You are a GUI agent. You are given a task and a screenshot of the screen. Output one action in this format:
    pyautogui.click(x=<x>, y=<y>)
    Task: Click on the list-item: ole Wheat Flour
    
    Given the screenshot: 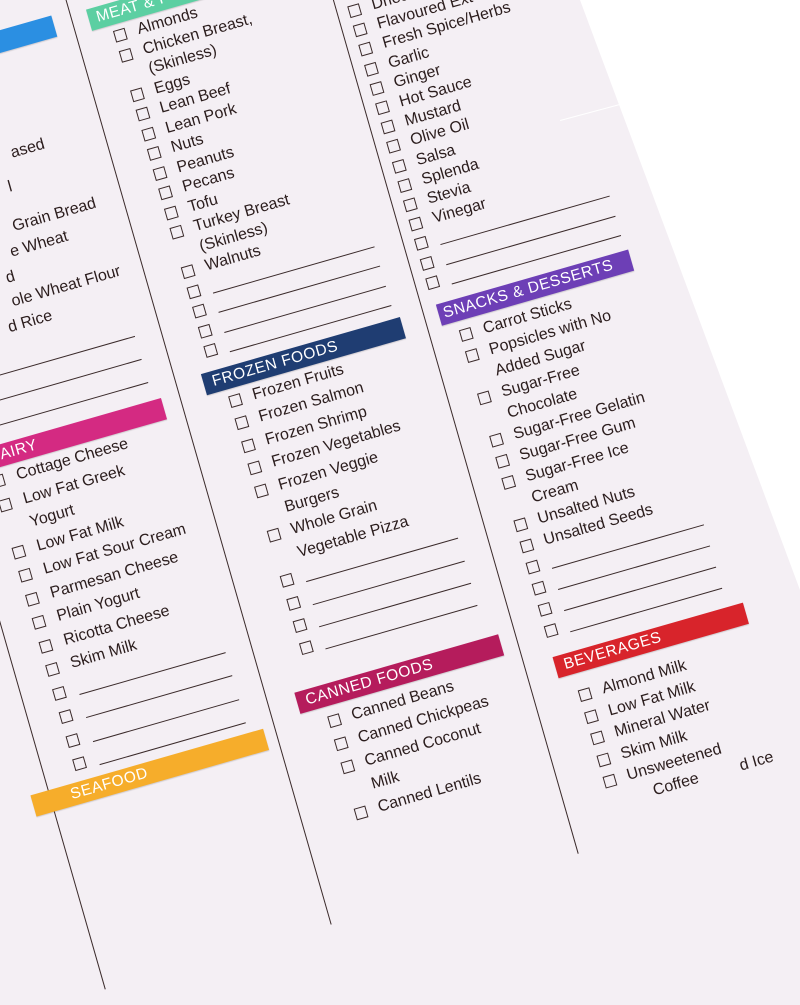 What is the action you would take?
    pyautogui.click(x=66, y=286)
    